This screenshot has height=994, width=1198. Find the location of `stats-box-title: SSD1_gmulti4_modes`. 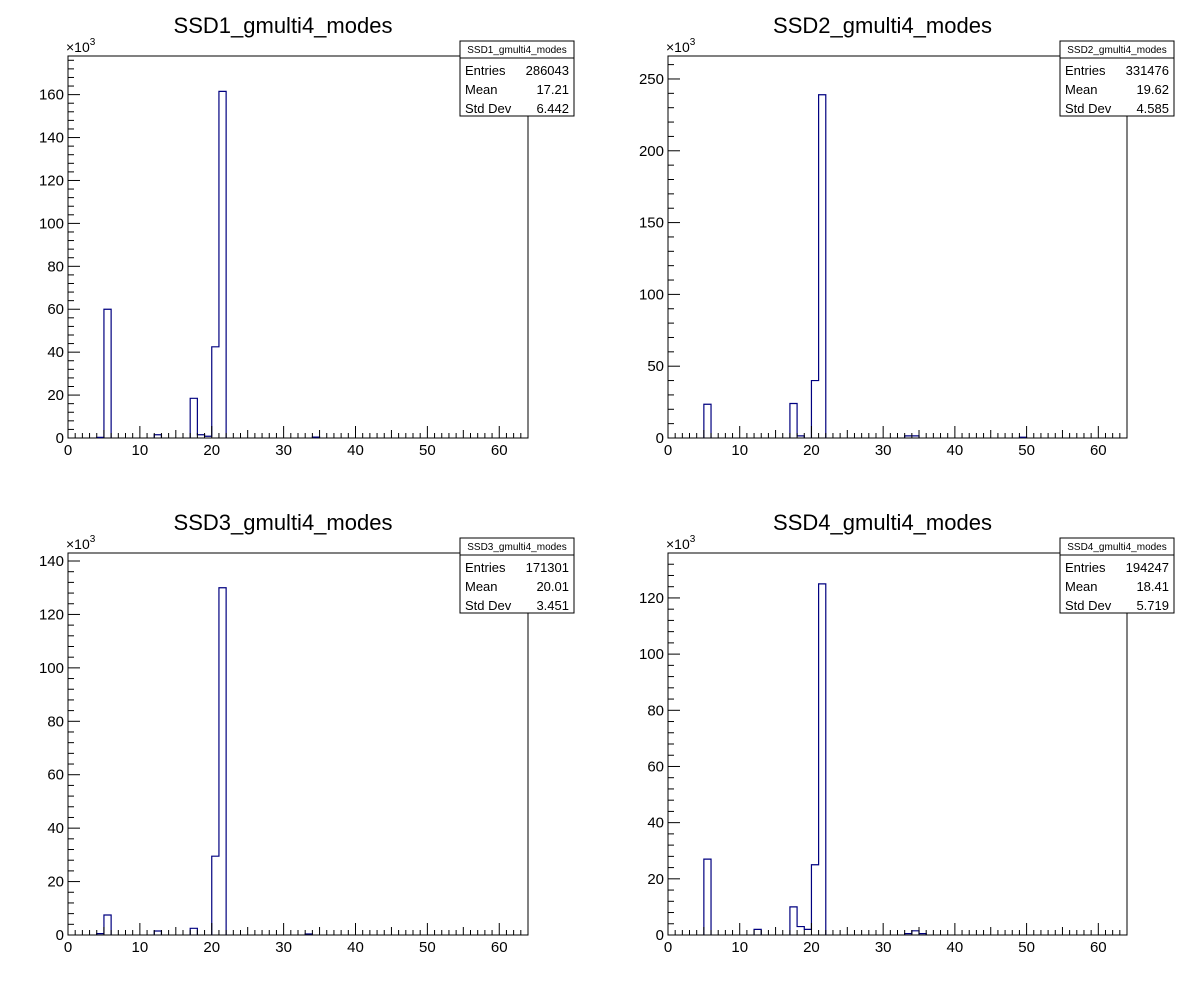

stats-box-title: SSD1_gmulti4_modes is located at coordinates (517, 50).